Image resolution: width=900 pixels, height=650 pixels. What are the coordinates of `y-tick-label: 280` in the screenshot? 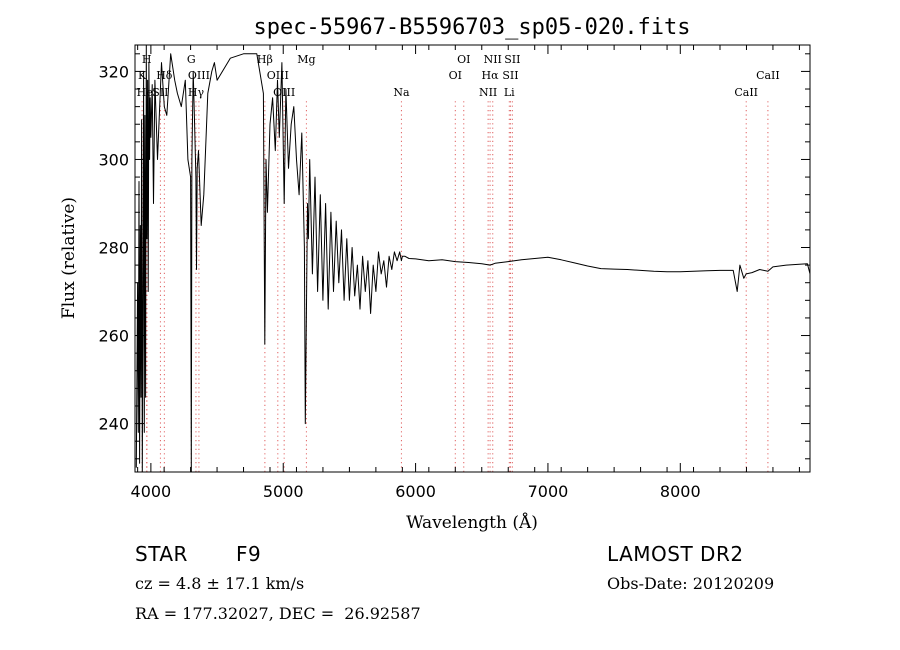 It's located at (113, 247).